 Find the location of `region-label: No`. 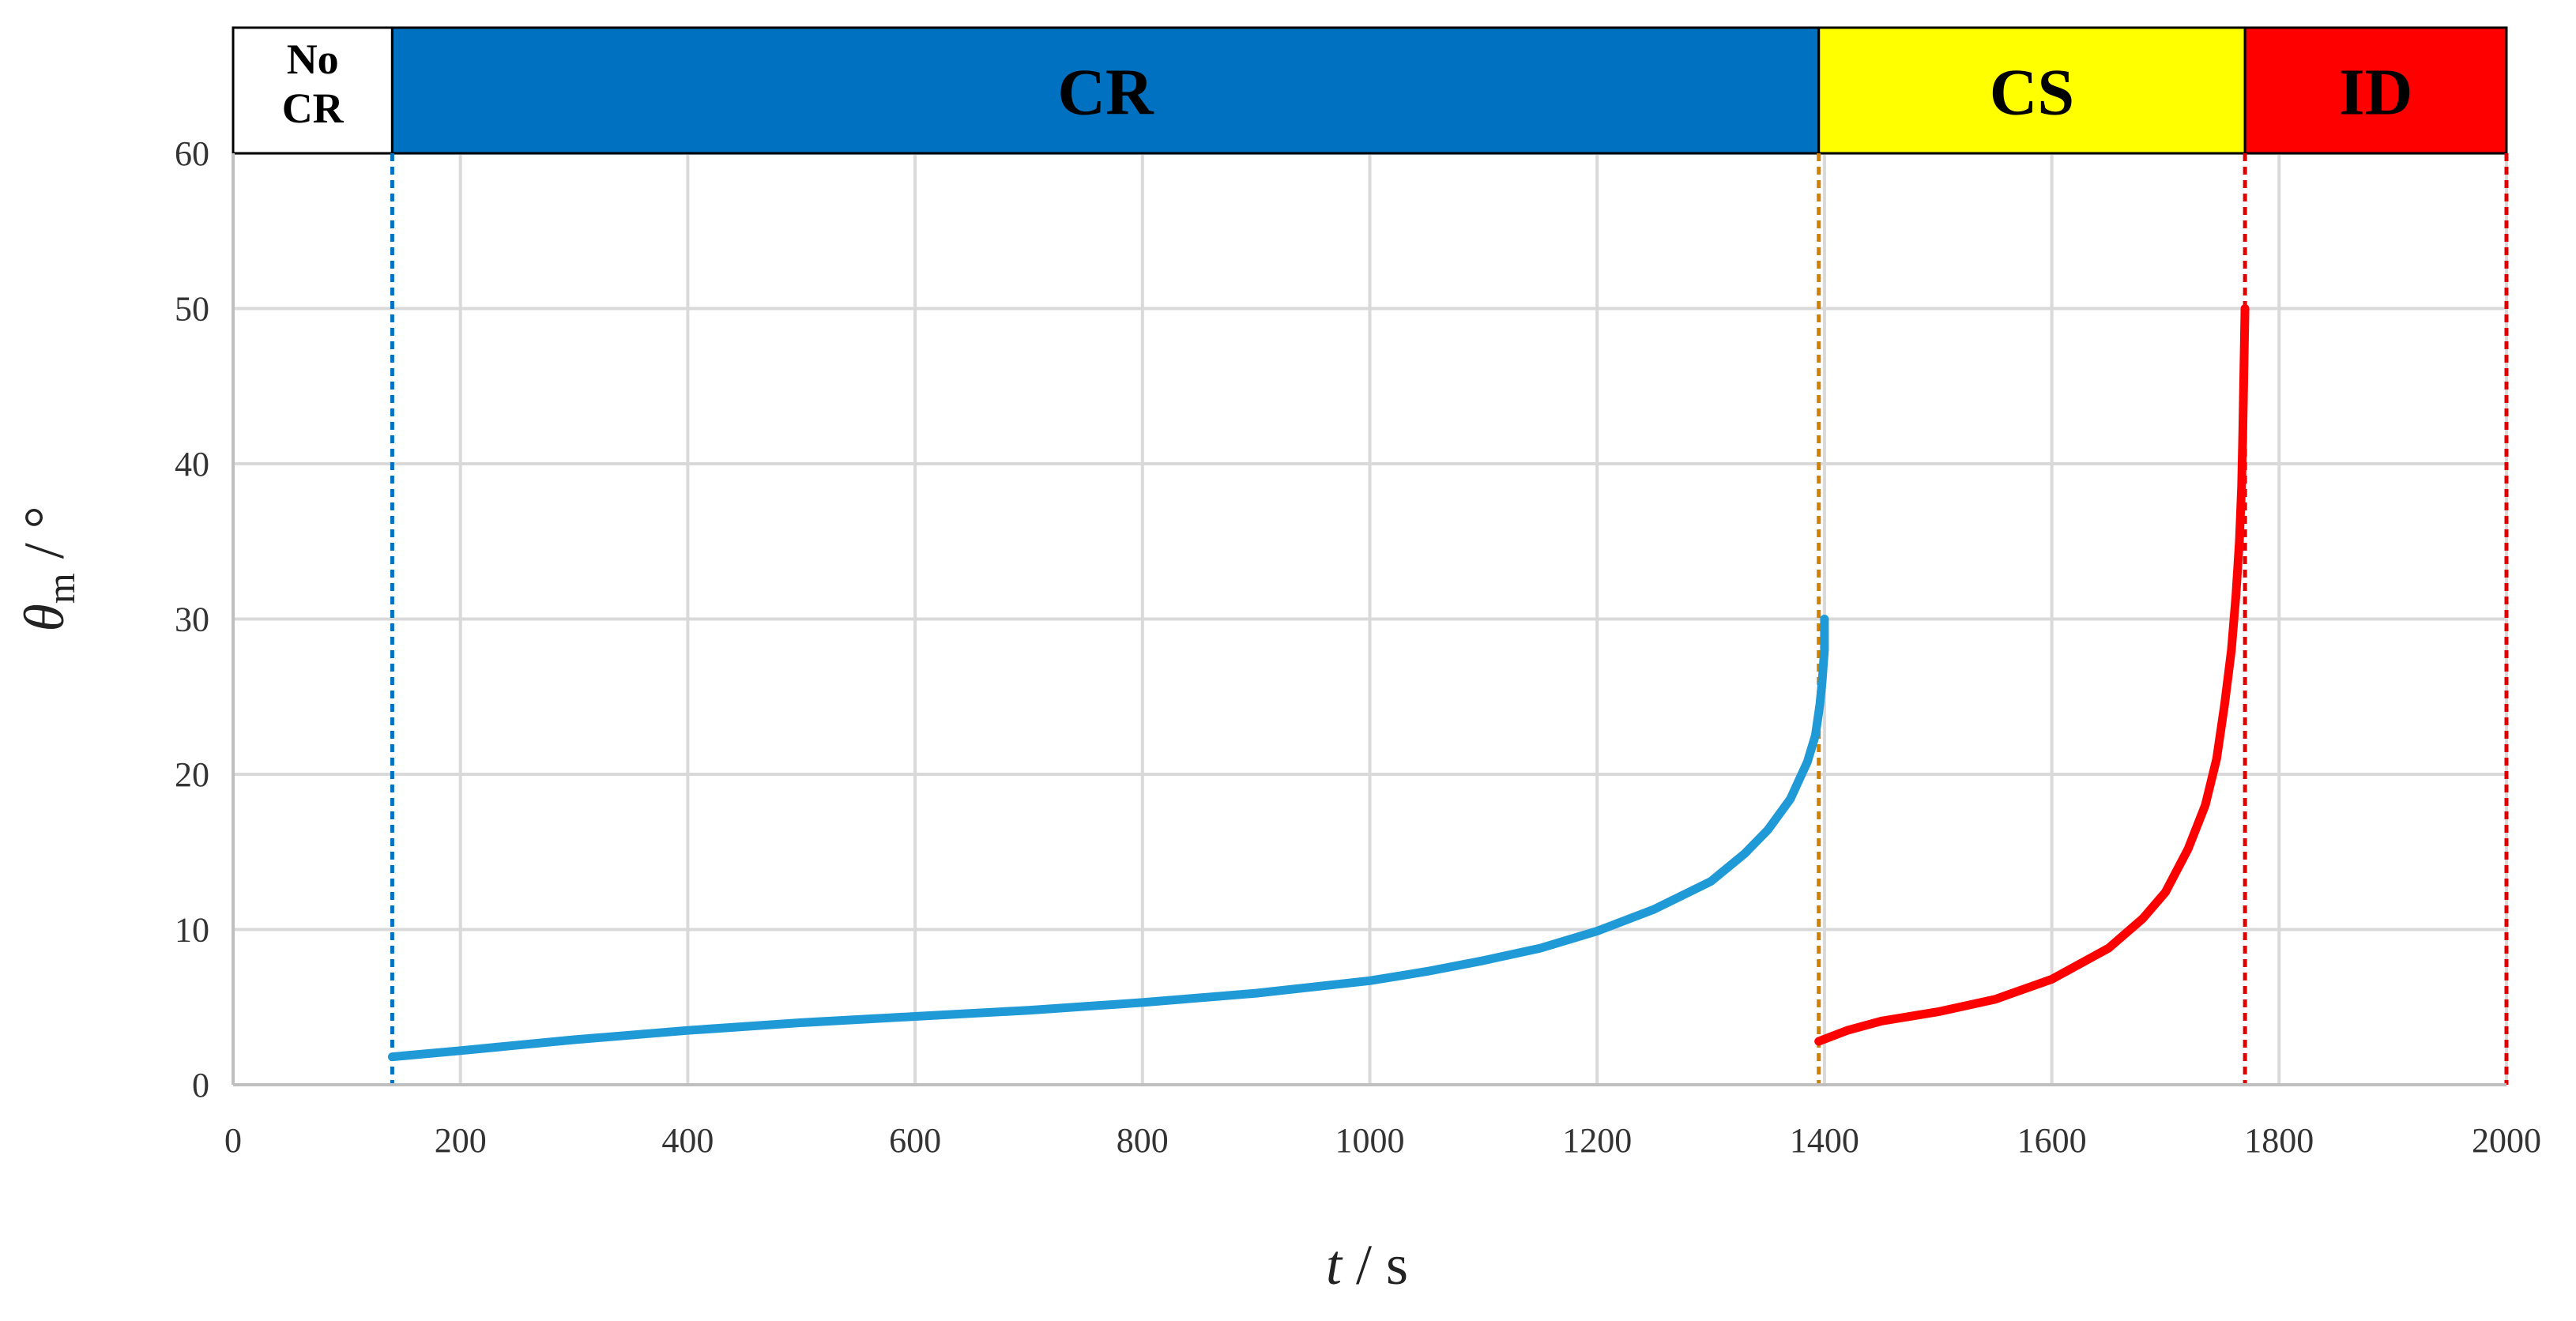

region-label: No is located at coordinates (313, 59).